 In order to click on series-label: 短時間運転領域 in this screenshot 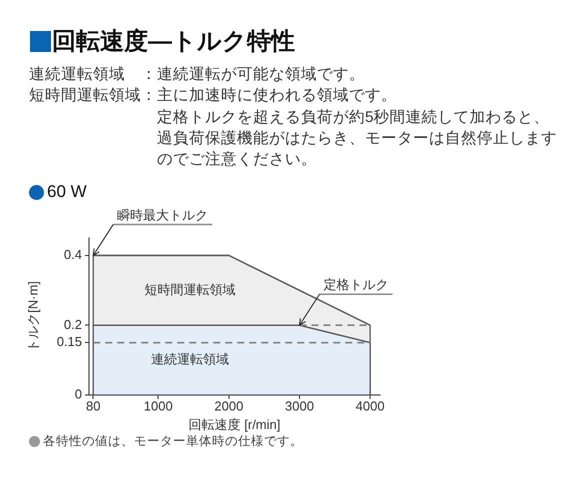, I will do `click(190, 289)`.